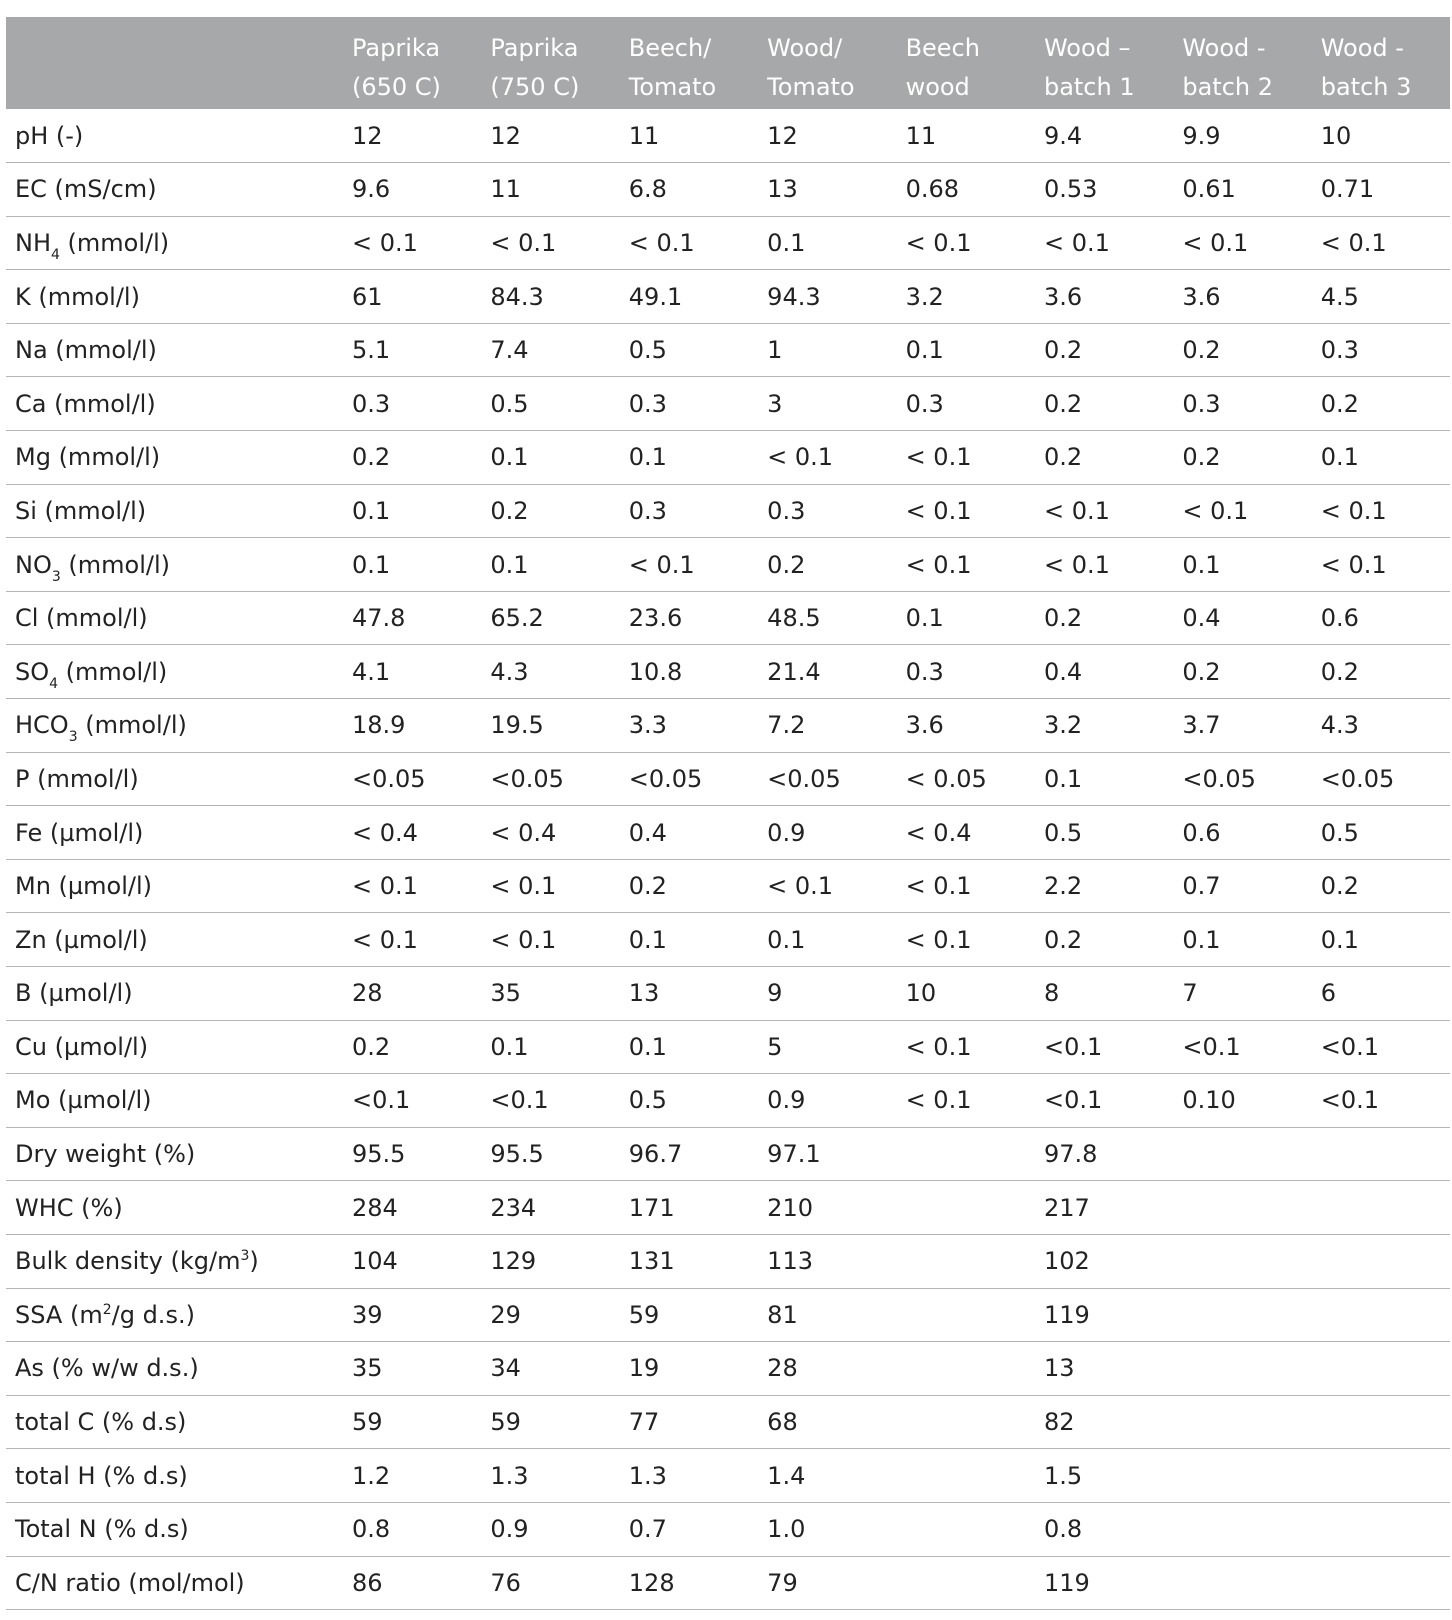 This screenshot has height=1620, width=1452. I want to click on table-cell: 0.7, so click(689, 1529).